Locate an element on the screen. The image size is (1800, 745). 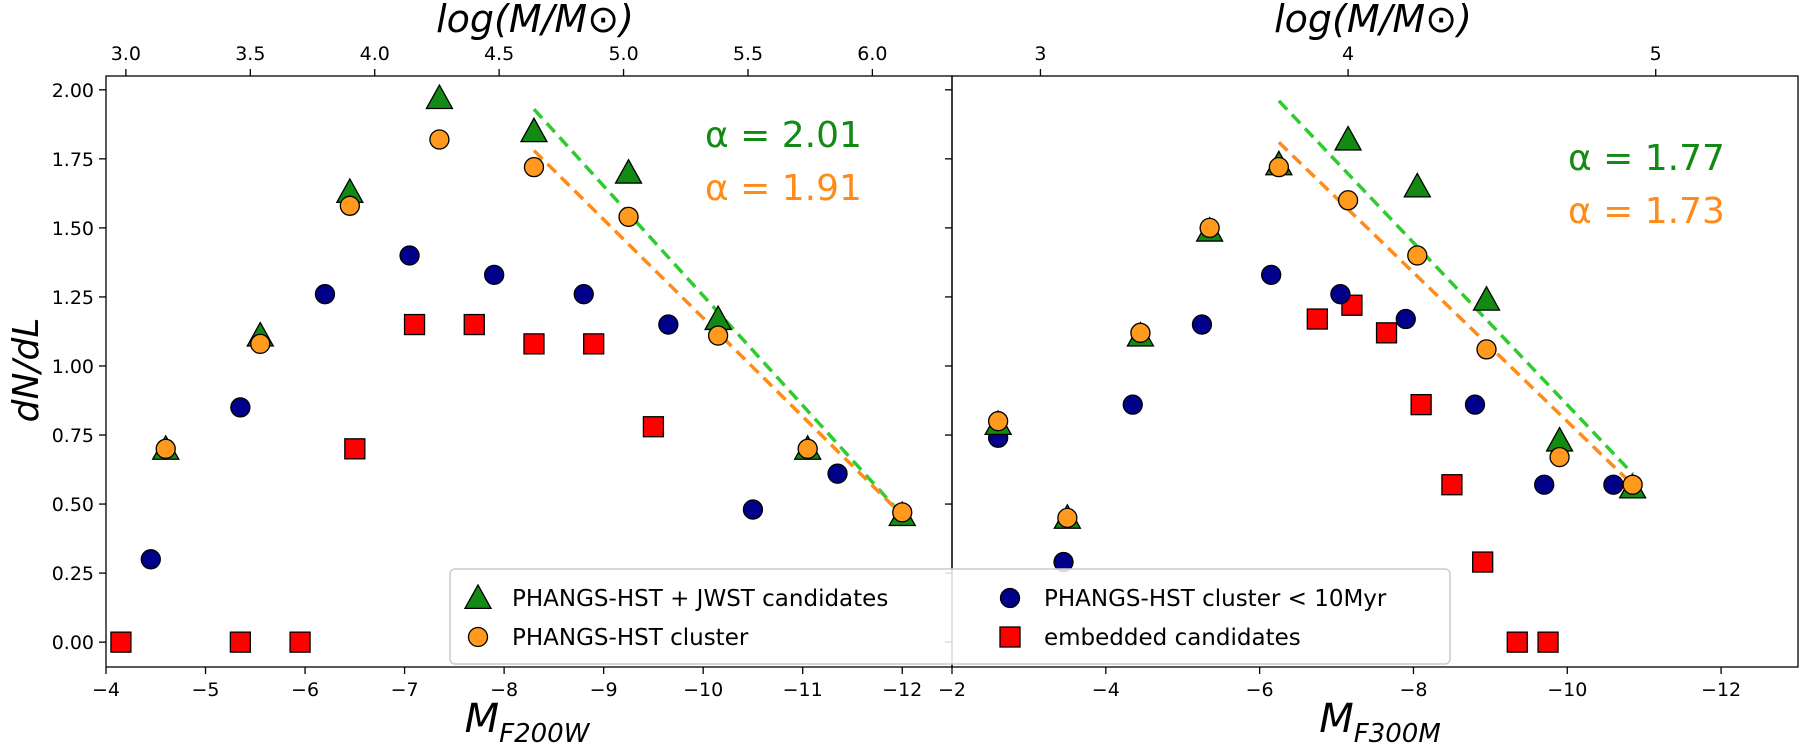
right-x-tick-label: −8 is located at coordinates (1413, 690).